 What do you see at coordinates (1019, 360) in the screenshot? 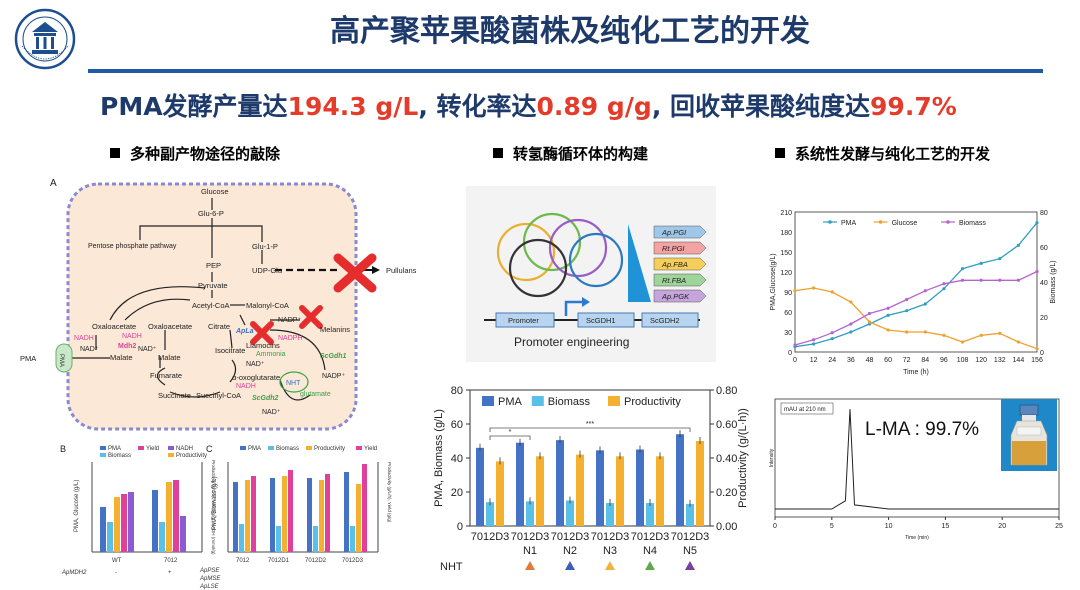
I see `line-xtick-label: 144` at bounding box center [1019, 360].